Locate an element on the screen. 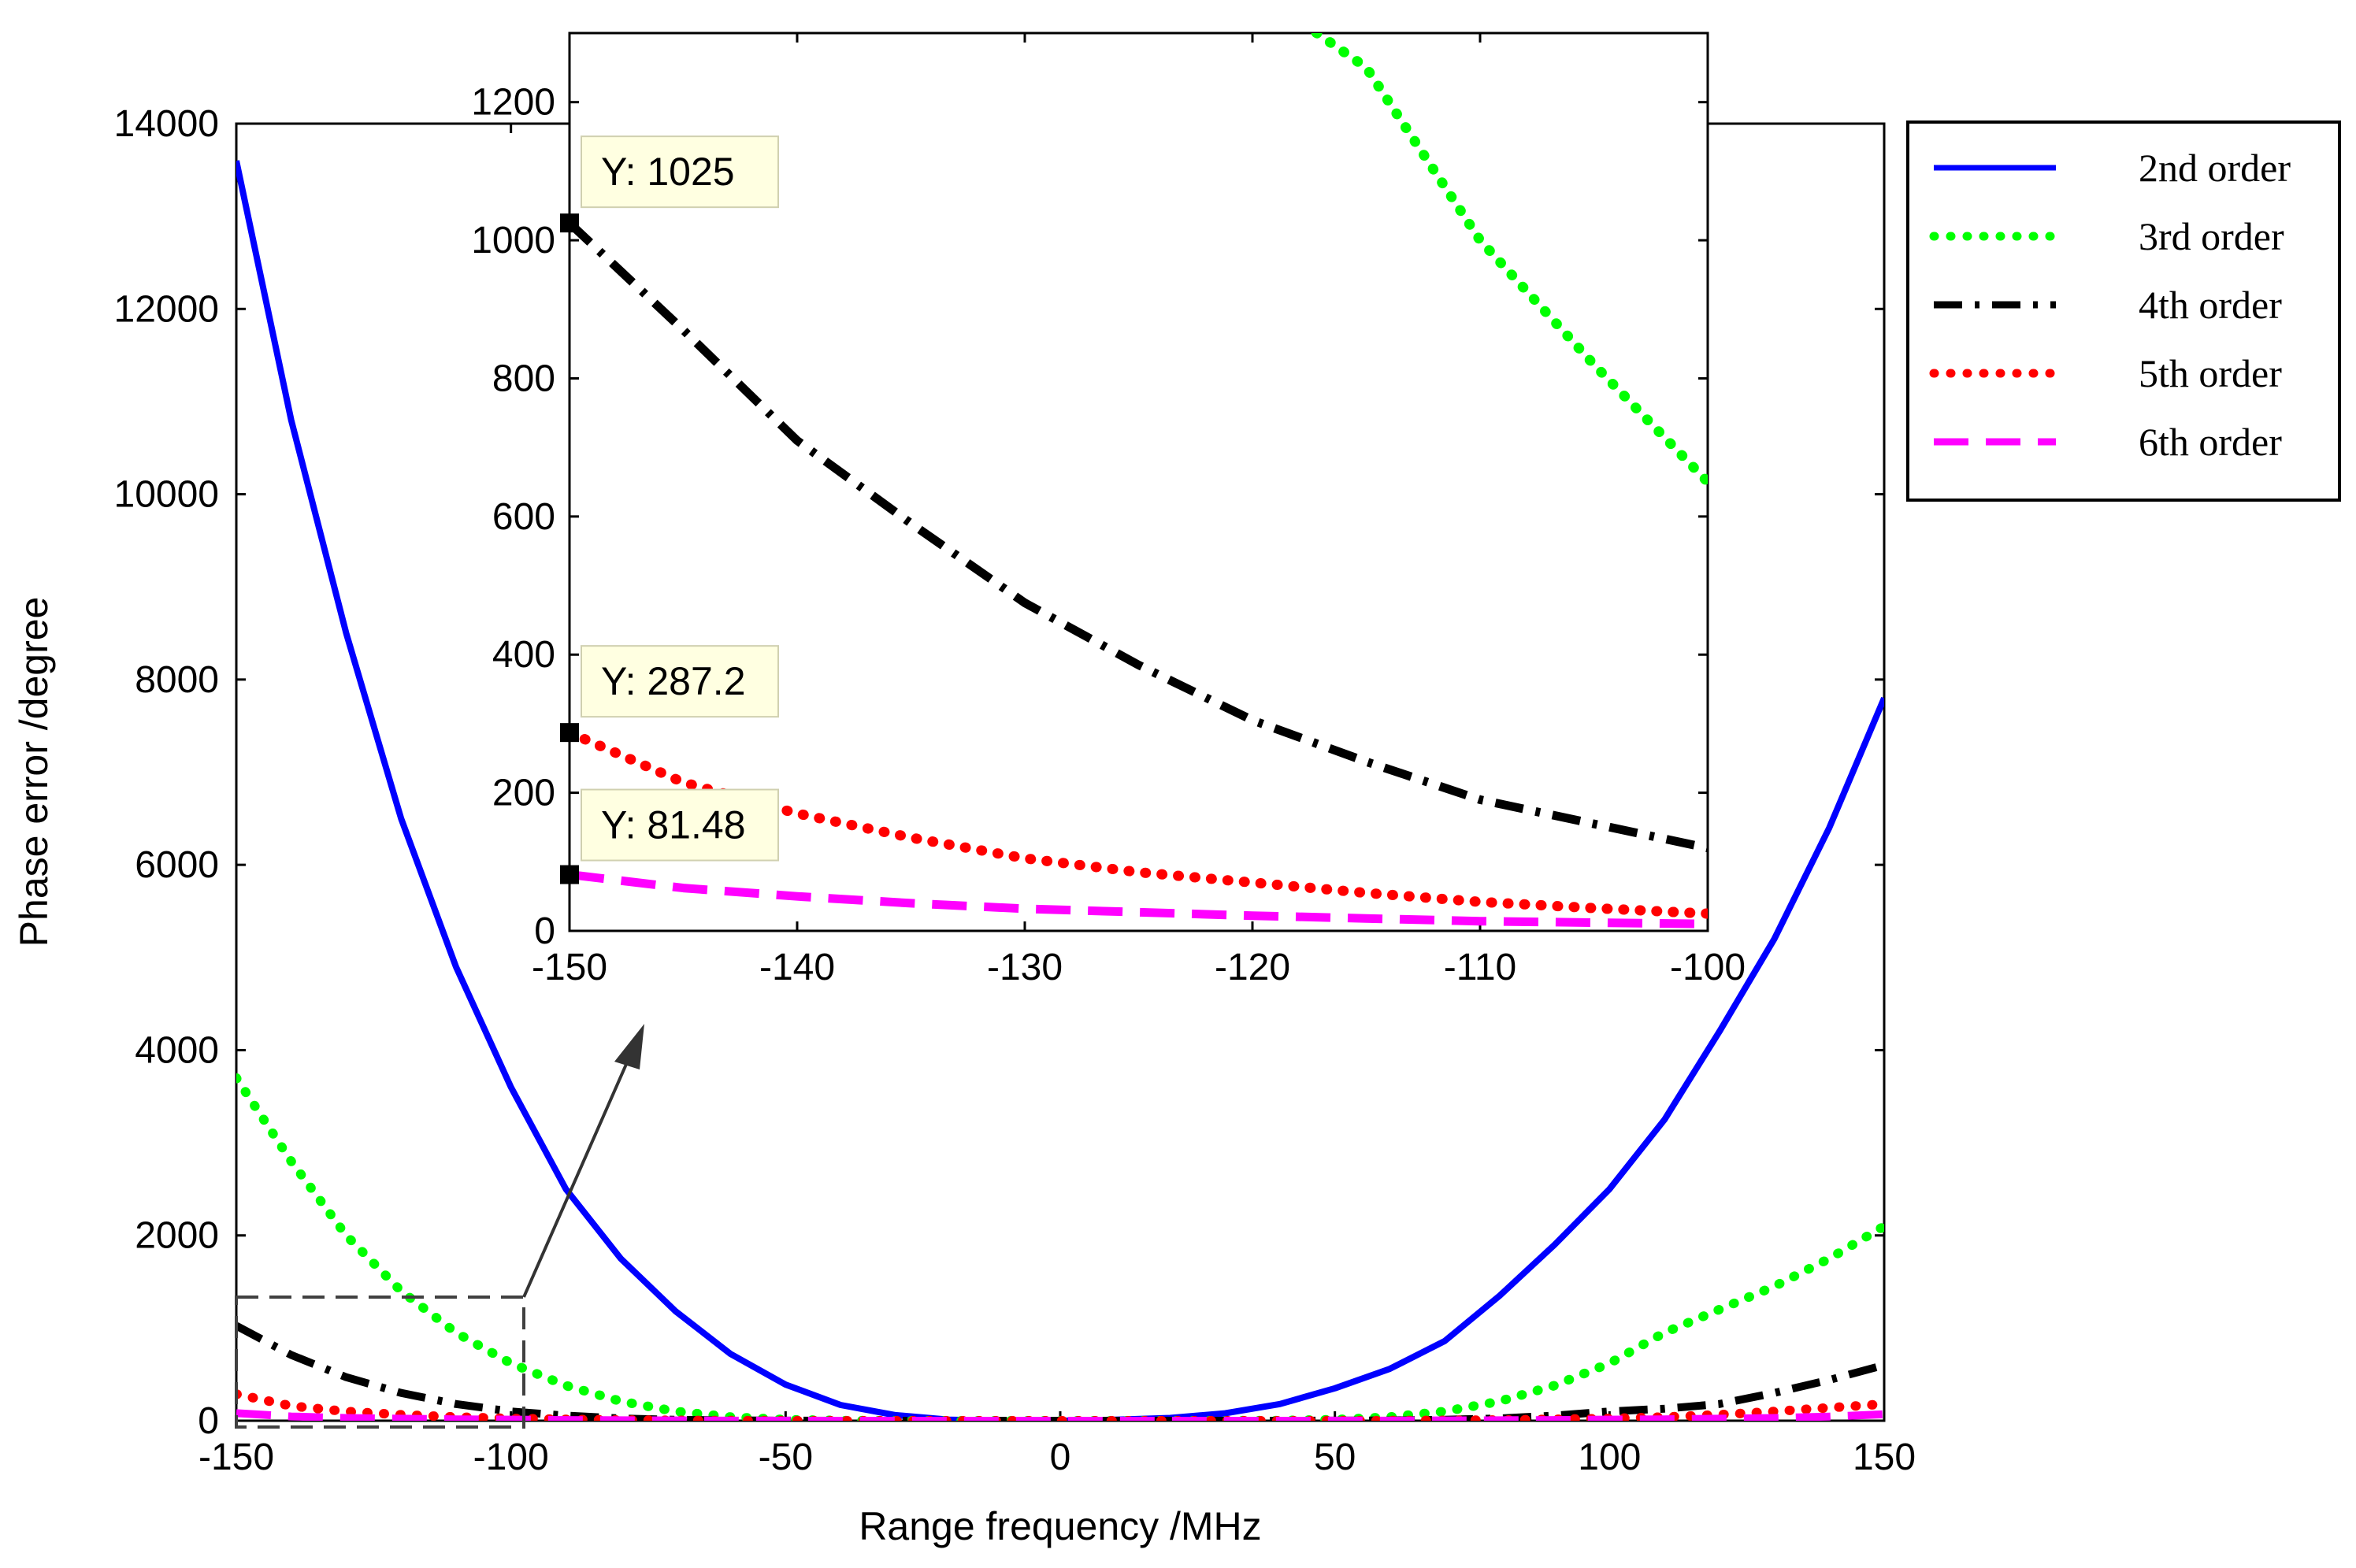 The image size is (2356, 1568). y-tick-label: 14000 is located at coordinates (166, 124).